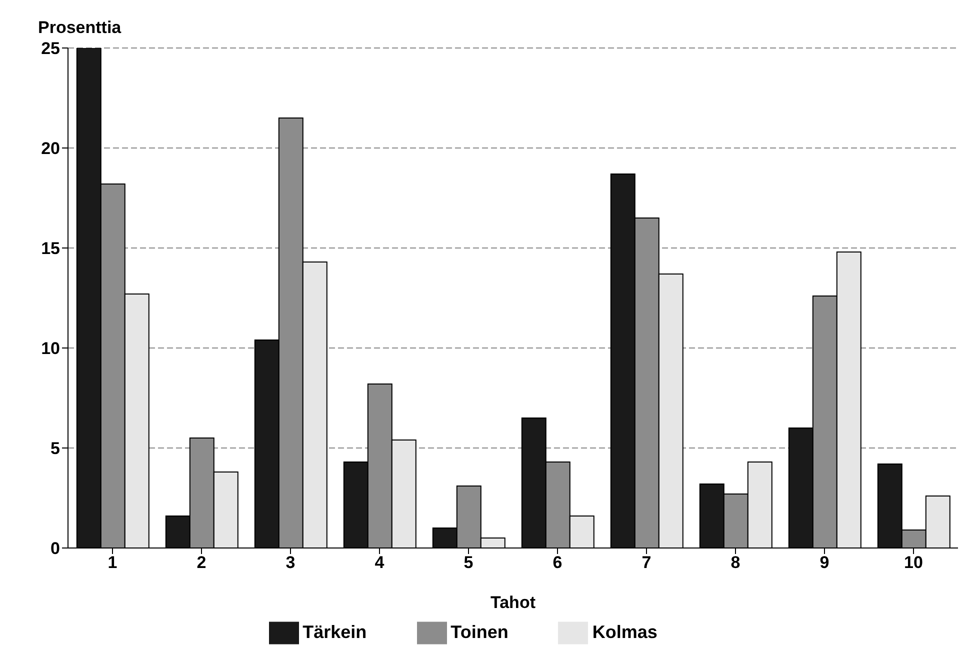  Describe the element at coordinates (825, 562) in the screenshot. I see `x-tick-label: 9` at that location.